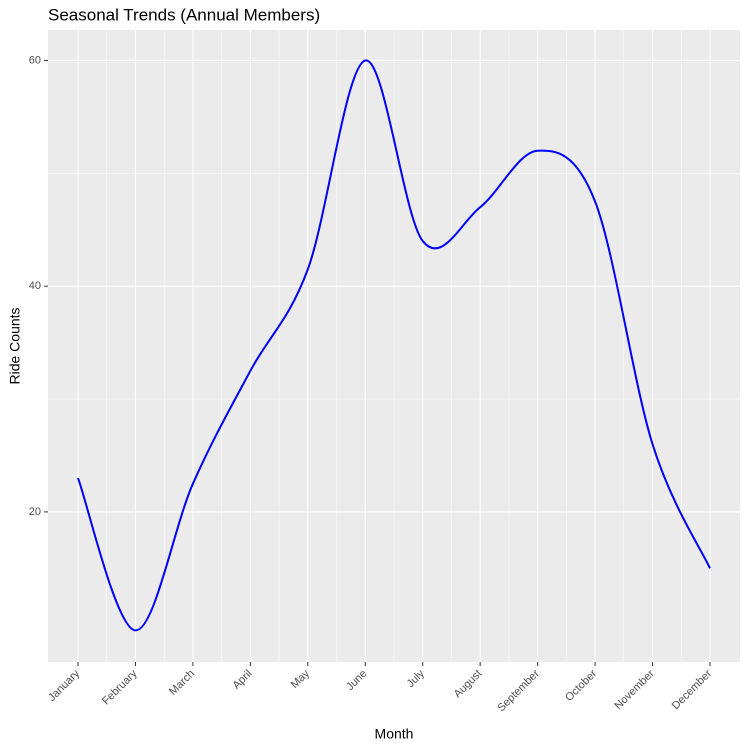 The width and height of the screenshot is (750, 755). Describe the element at coordinates (15, 345) in the screenshot. I see `y-axis-title: Ride Counts` at that location.